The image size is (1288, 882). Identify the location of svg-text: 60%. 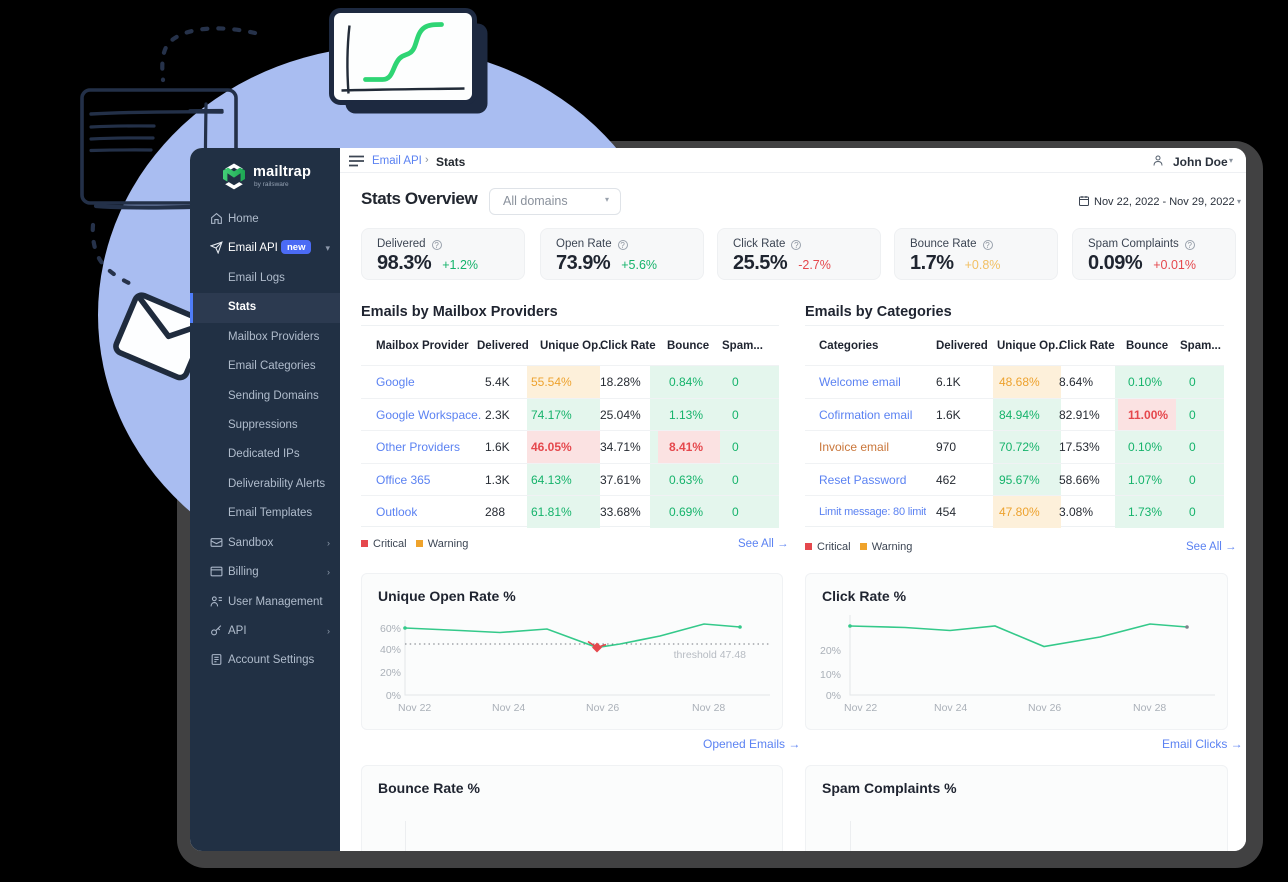
(390, 629).